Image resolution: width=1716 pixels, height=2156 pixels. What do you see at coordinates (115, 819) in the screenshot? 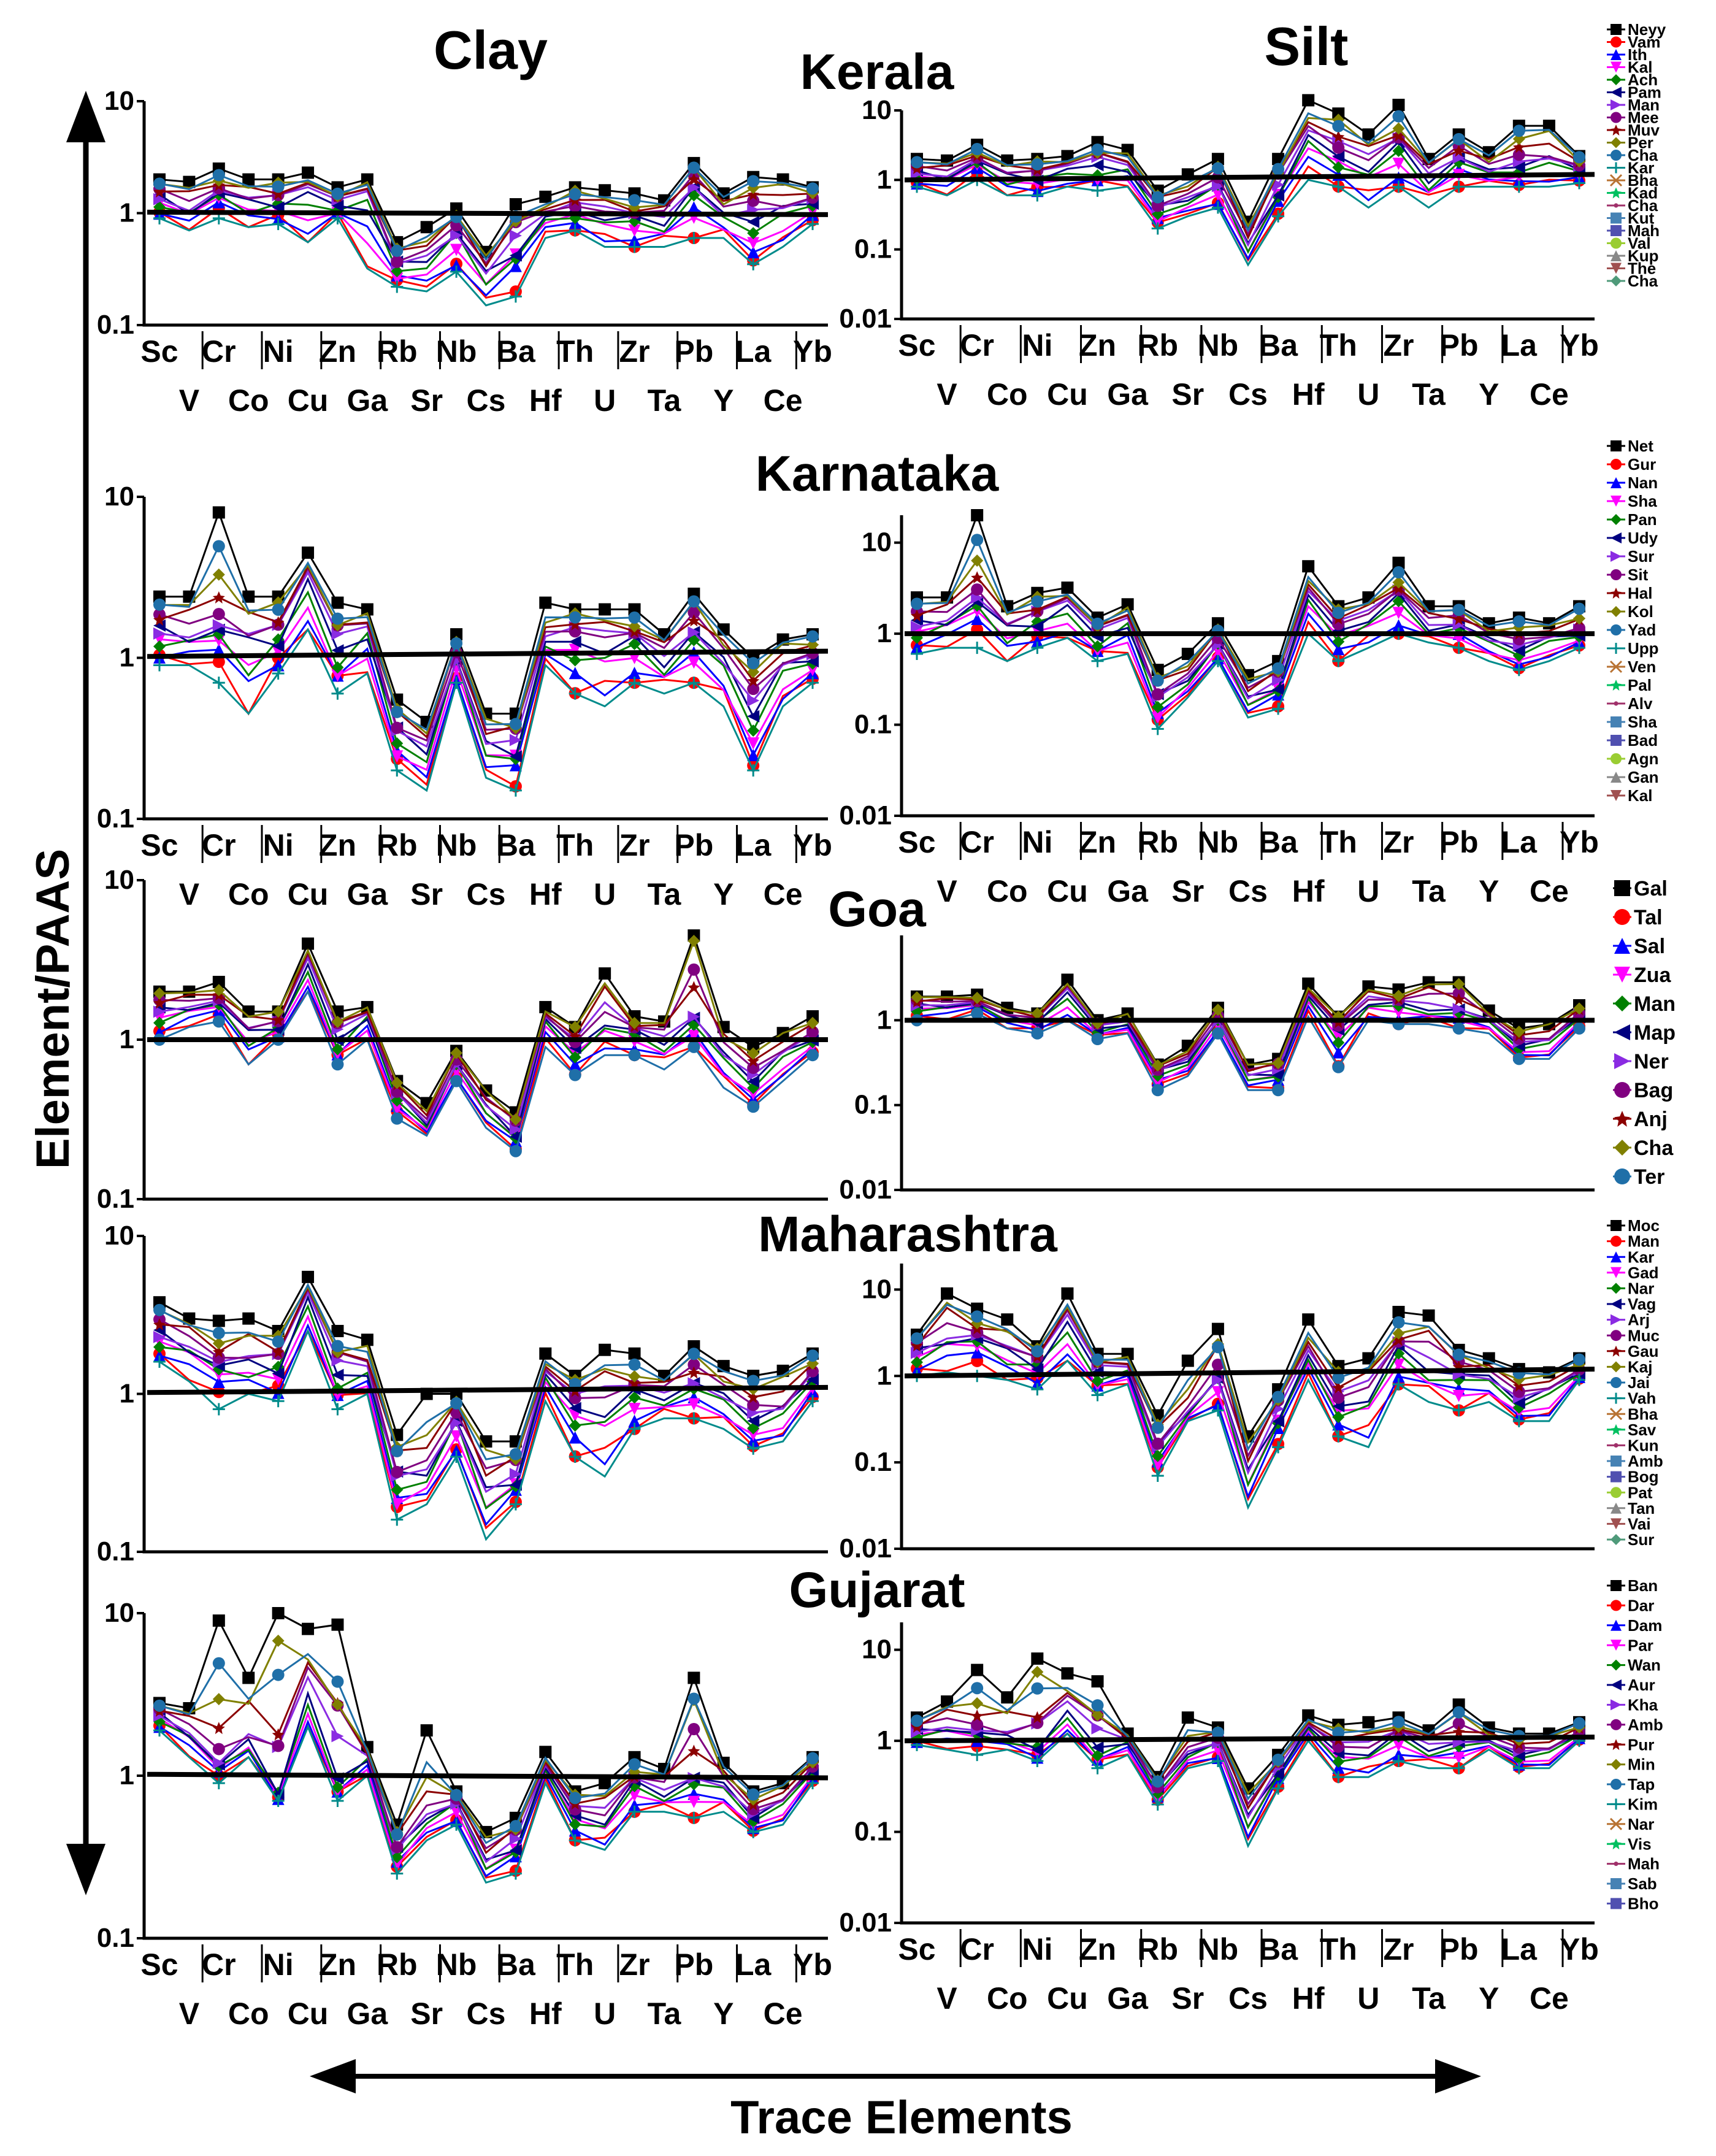
I see `clay-ytick-label: 0.1` at bounding box center [115, 819].